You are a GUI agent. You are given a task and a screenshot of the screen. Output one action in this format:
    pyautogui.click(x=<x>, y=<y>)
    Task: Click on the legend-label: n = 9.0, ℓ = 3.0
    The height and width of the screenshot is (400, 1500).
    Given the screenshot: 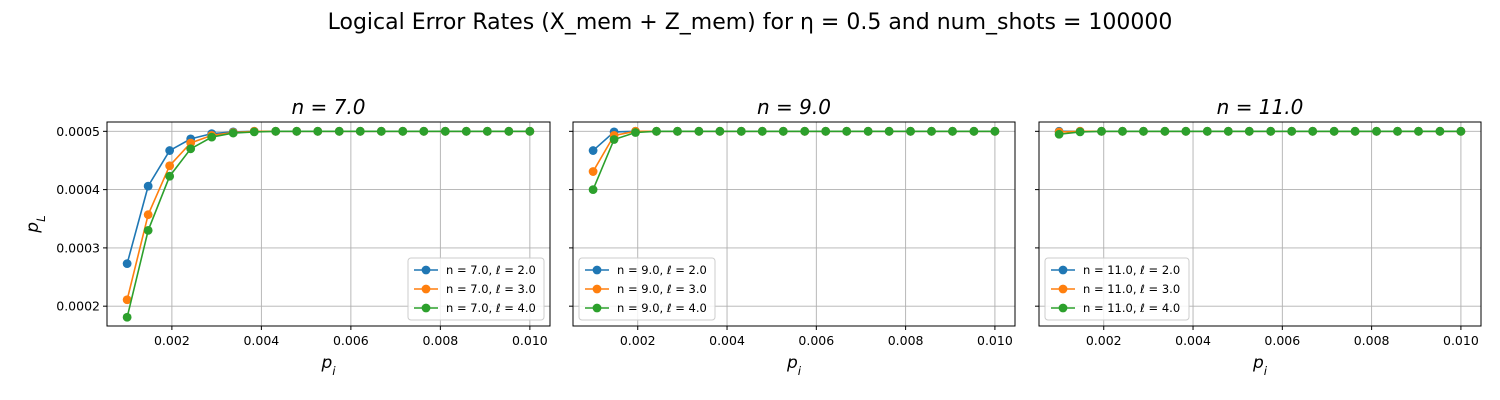 What is the action you would take?
    pyautogui.click(x=662, y=289)
    